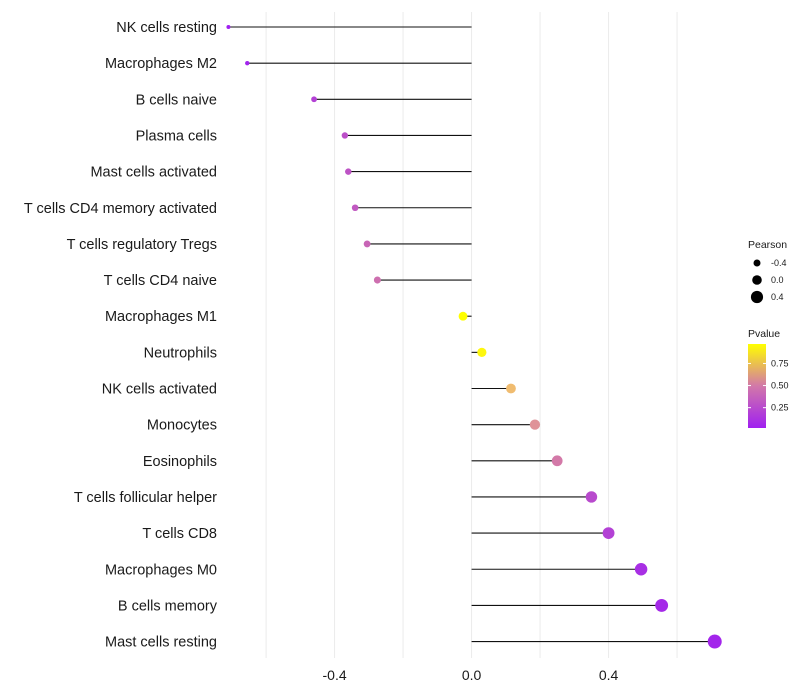  What do you see at coordinates (768, 378) in the screenshot?
I see `pvalue-legend: Pvalue 0.75 0.50 0.25` at bounding box center [768, 378].